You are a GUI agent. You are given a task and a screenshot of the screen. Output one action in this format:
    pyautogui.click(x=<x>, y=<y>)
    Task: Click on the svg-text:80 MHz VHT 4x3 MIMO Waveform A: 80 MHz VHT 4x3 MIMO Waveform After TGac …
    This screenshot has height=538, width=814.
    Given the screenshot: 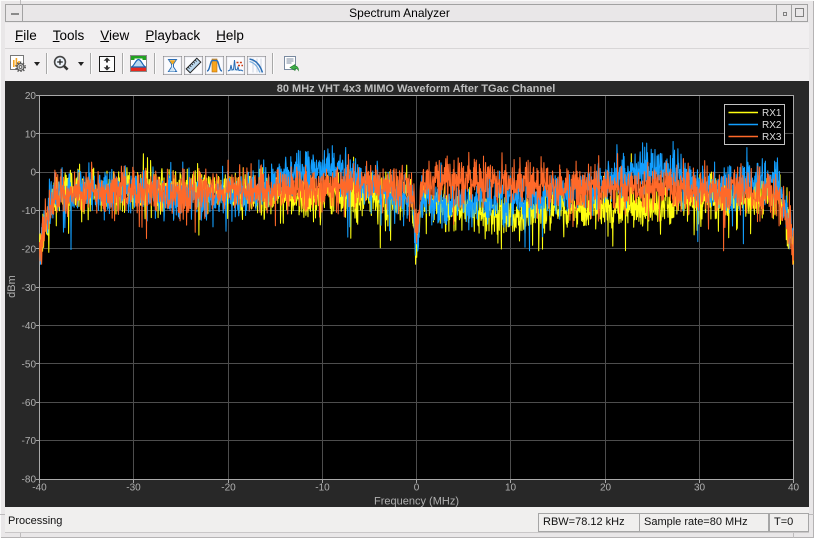 What is the action you would take?
    pyautogui.click(x=416, y=89)
    